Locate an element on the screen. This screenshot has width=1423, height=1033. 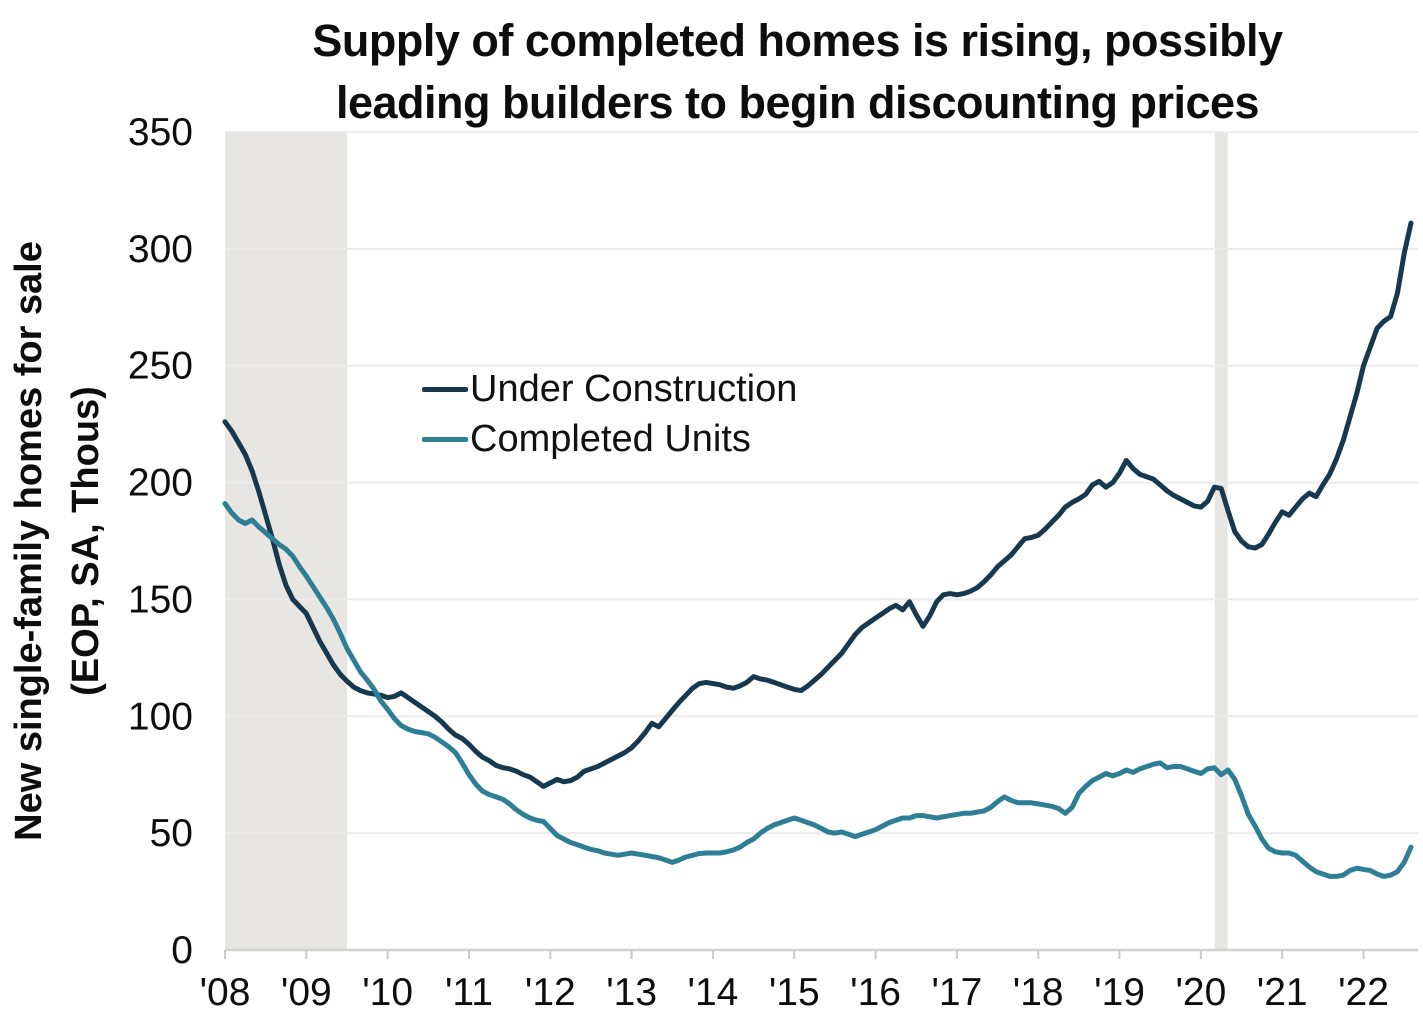
legend-item-under-construction: Under Construction is located at coordinates (609, 389).